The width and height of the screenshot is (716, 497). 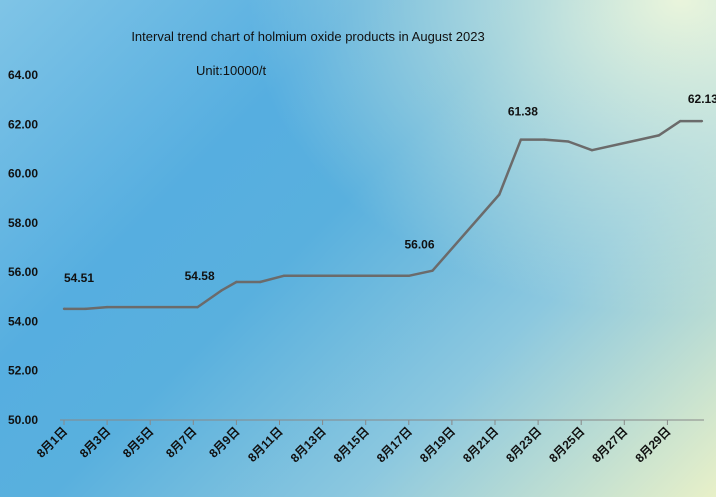 I want to click on x-tick-label: 8月21日, so click(x=480, y=444).